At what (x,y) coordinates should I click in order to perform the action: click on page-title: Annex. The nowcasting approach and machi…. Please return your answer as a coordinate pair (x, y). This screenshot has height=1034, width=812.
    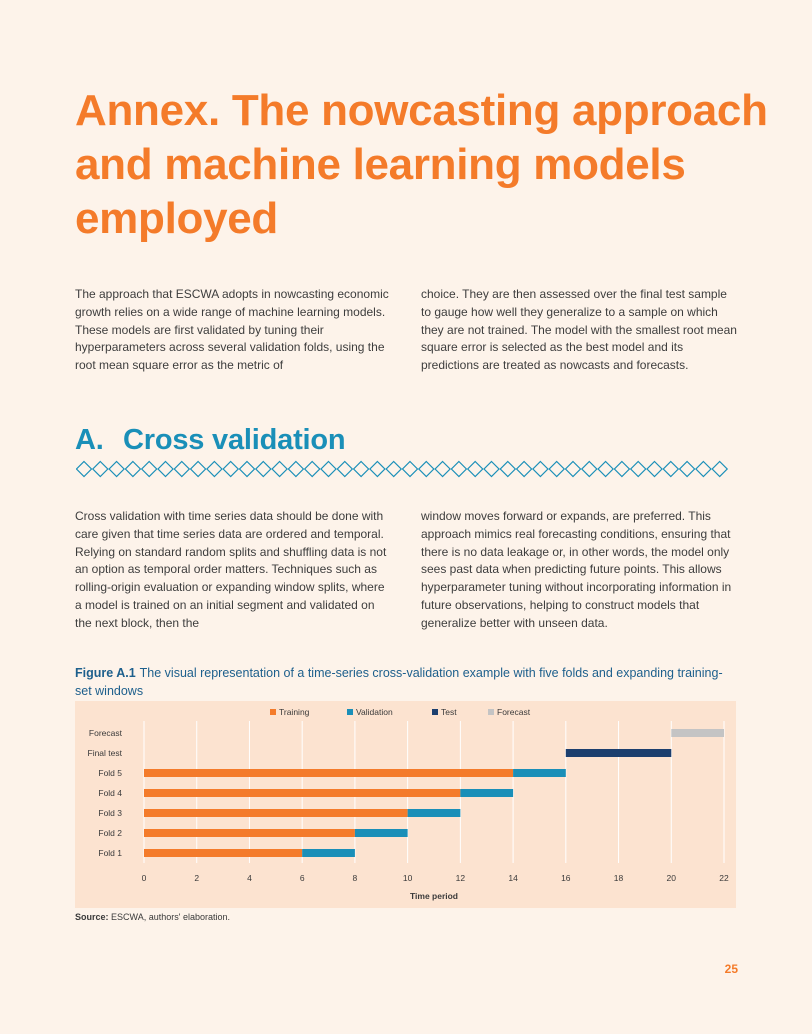
    Looking at the image, I should click on (421, 164).